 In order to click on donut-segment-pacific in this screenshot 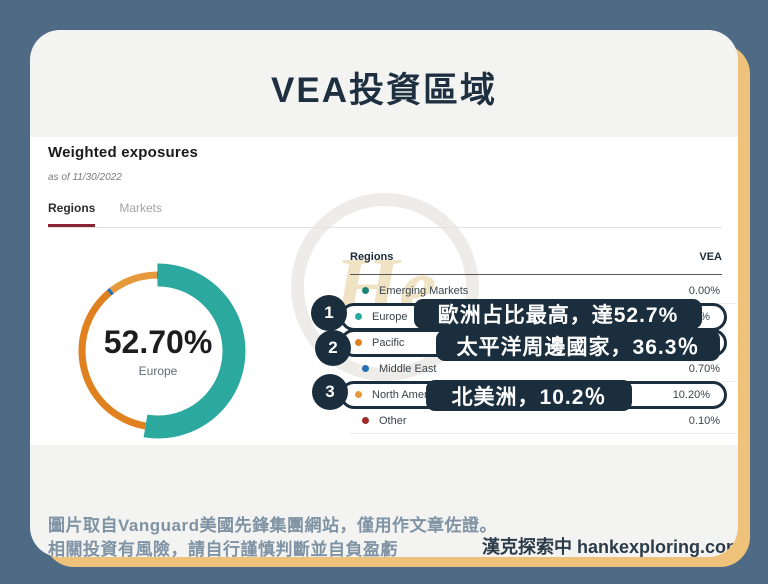, I will do `click(158, 351)`.